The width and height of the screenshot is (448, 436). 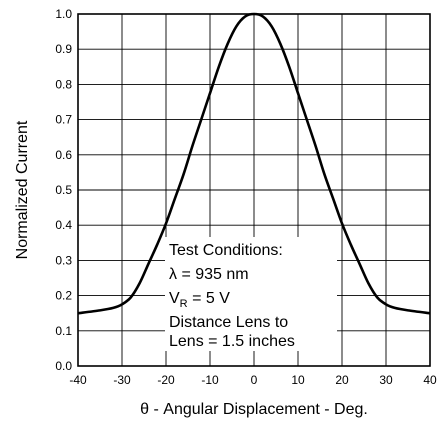 What do you see at coordinates (22, 189) in the screenshot?
I see `y-axis-label: Normalized Current` at bounding box center [22, 189].